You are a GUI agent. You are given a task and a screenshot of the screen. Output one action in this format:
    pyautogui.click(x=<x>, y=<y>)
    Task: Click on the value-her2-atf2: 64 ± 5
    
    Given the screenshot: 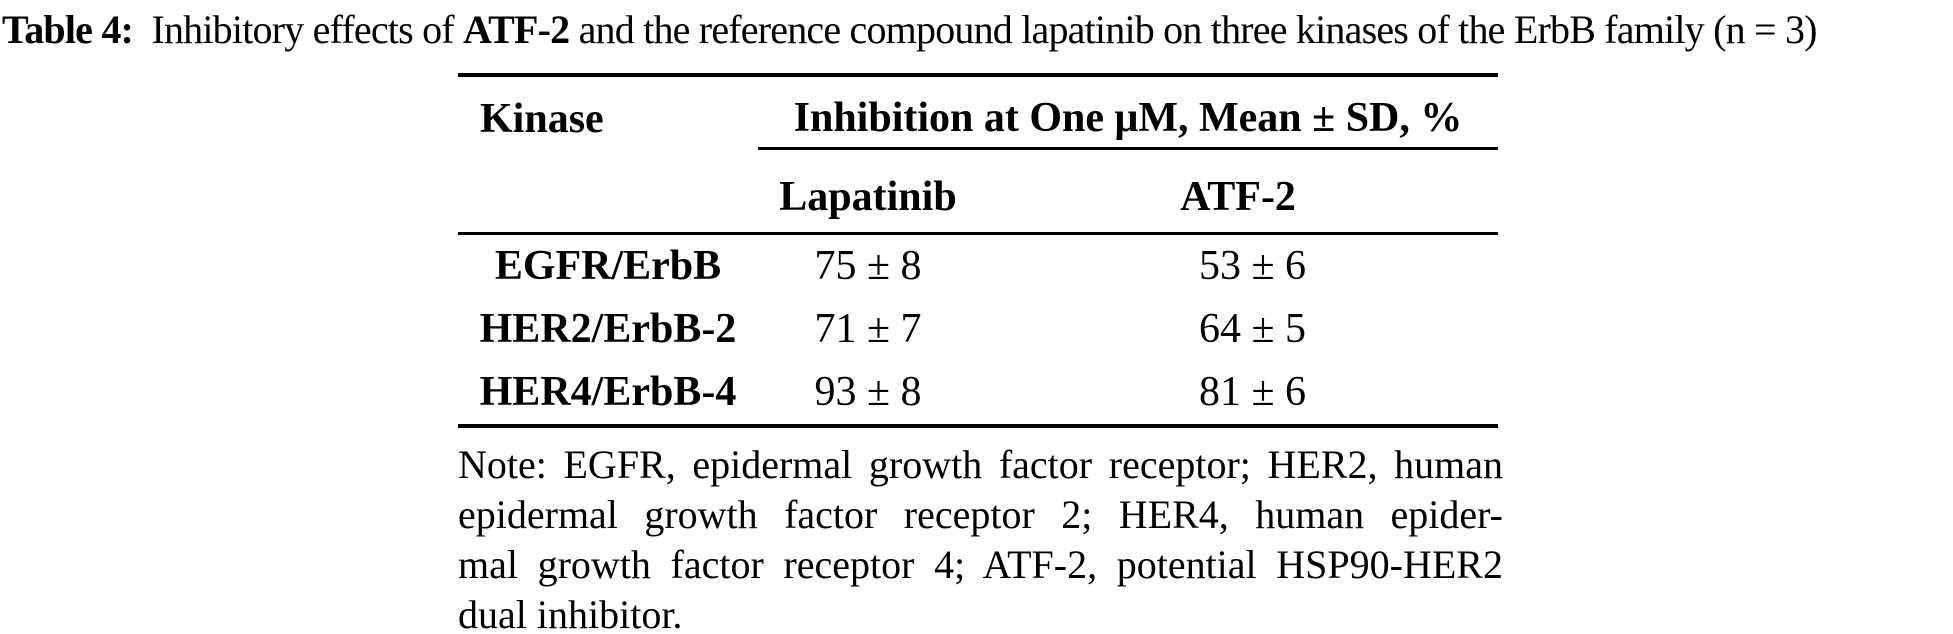 What is the action you would take?
    pyautogui.click(x=1252, y=329)
    